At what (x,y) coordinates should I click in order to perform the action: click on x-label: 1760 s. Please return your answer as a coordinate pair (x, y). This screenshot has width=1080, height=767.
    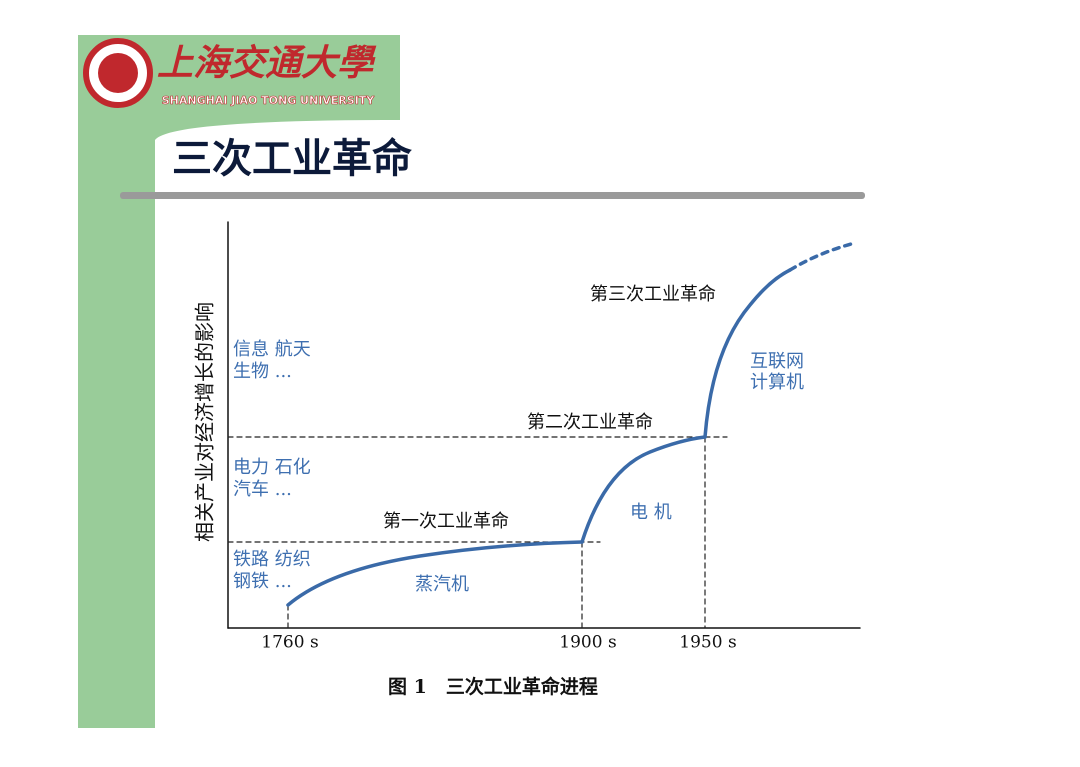
    Looking at the image, I should click on (289, 643).